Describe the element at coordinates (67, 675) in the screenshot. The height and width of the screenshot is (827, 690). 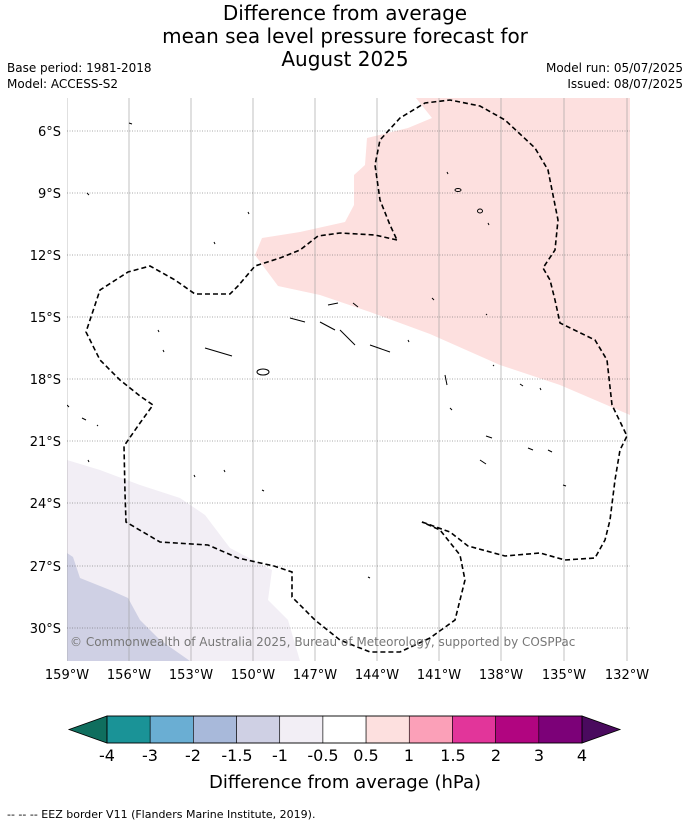
I see `lon-label: 159°W` at that location.